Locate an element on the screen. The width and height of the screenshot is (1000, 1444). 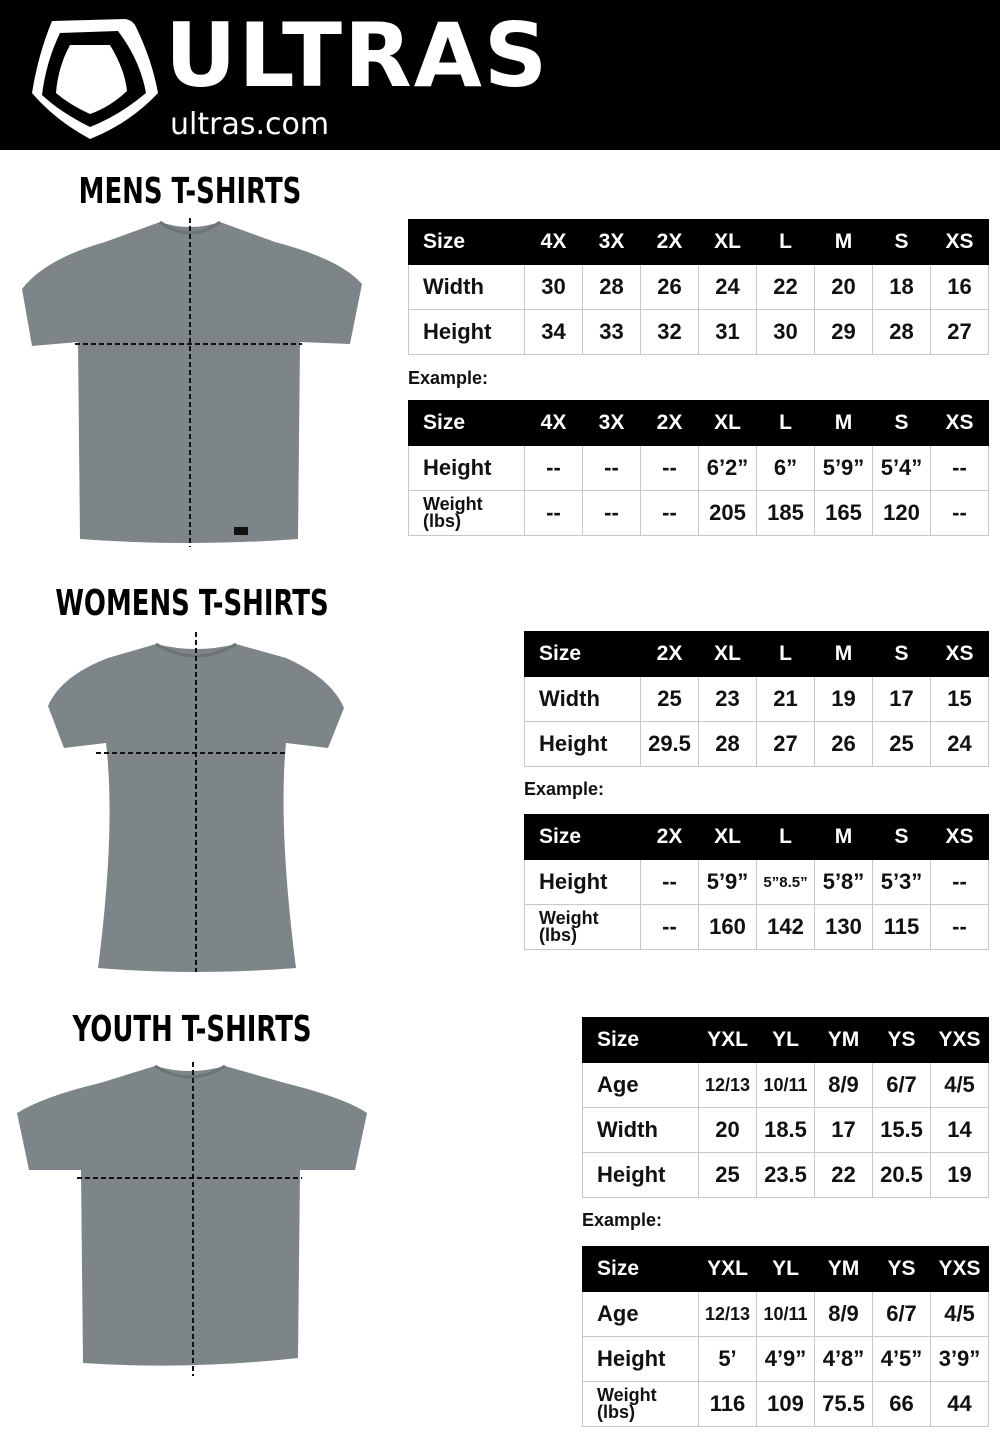
mens-example-label: Example: is located at coordinates (448, 378).